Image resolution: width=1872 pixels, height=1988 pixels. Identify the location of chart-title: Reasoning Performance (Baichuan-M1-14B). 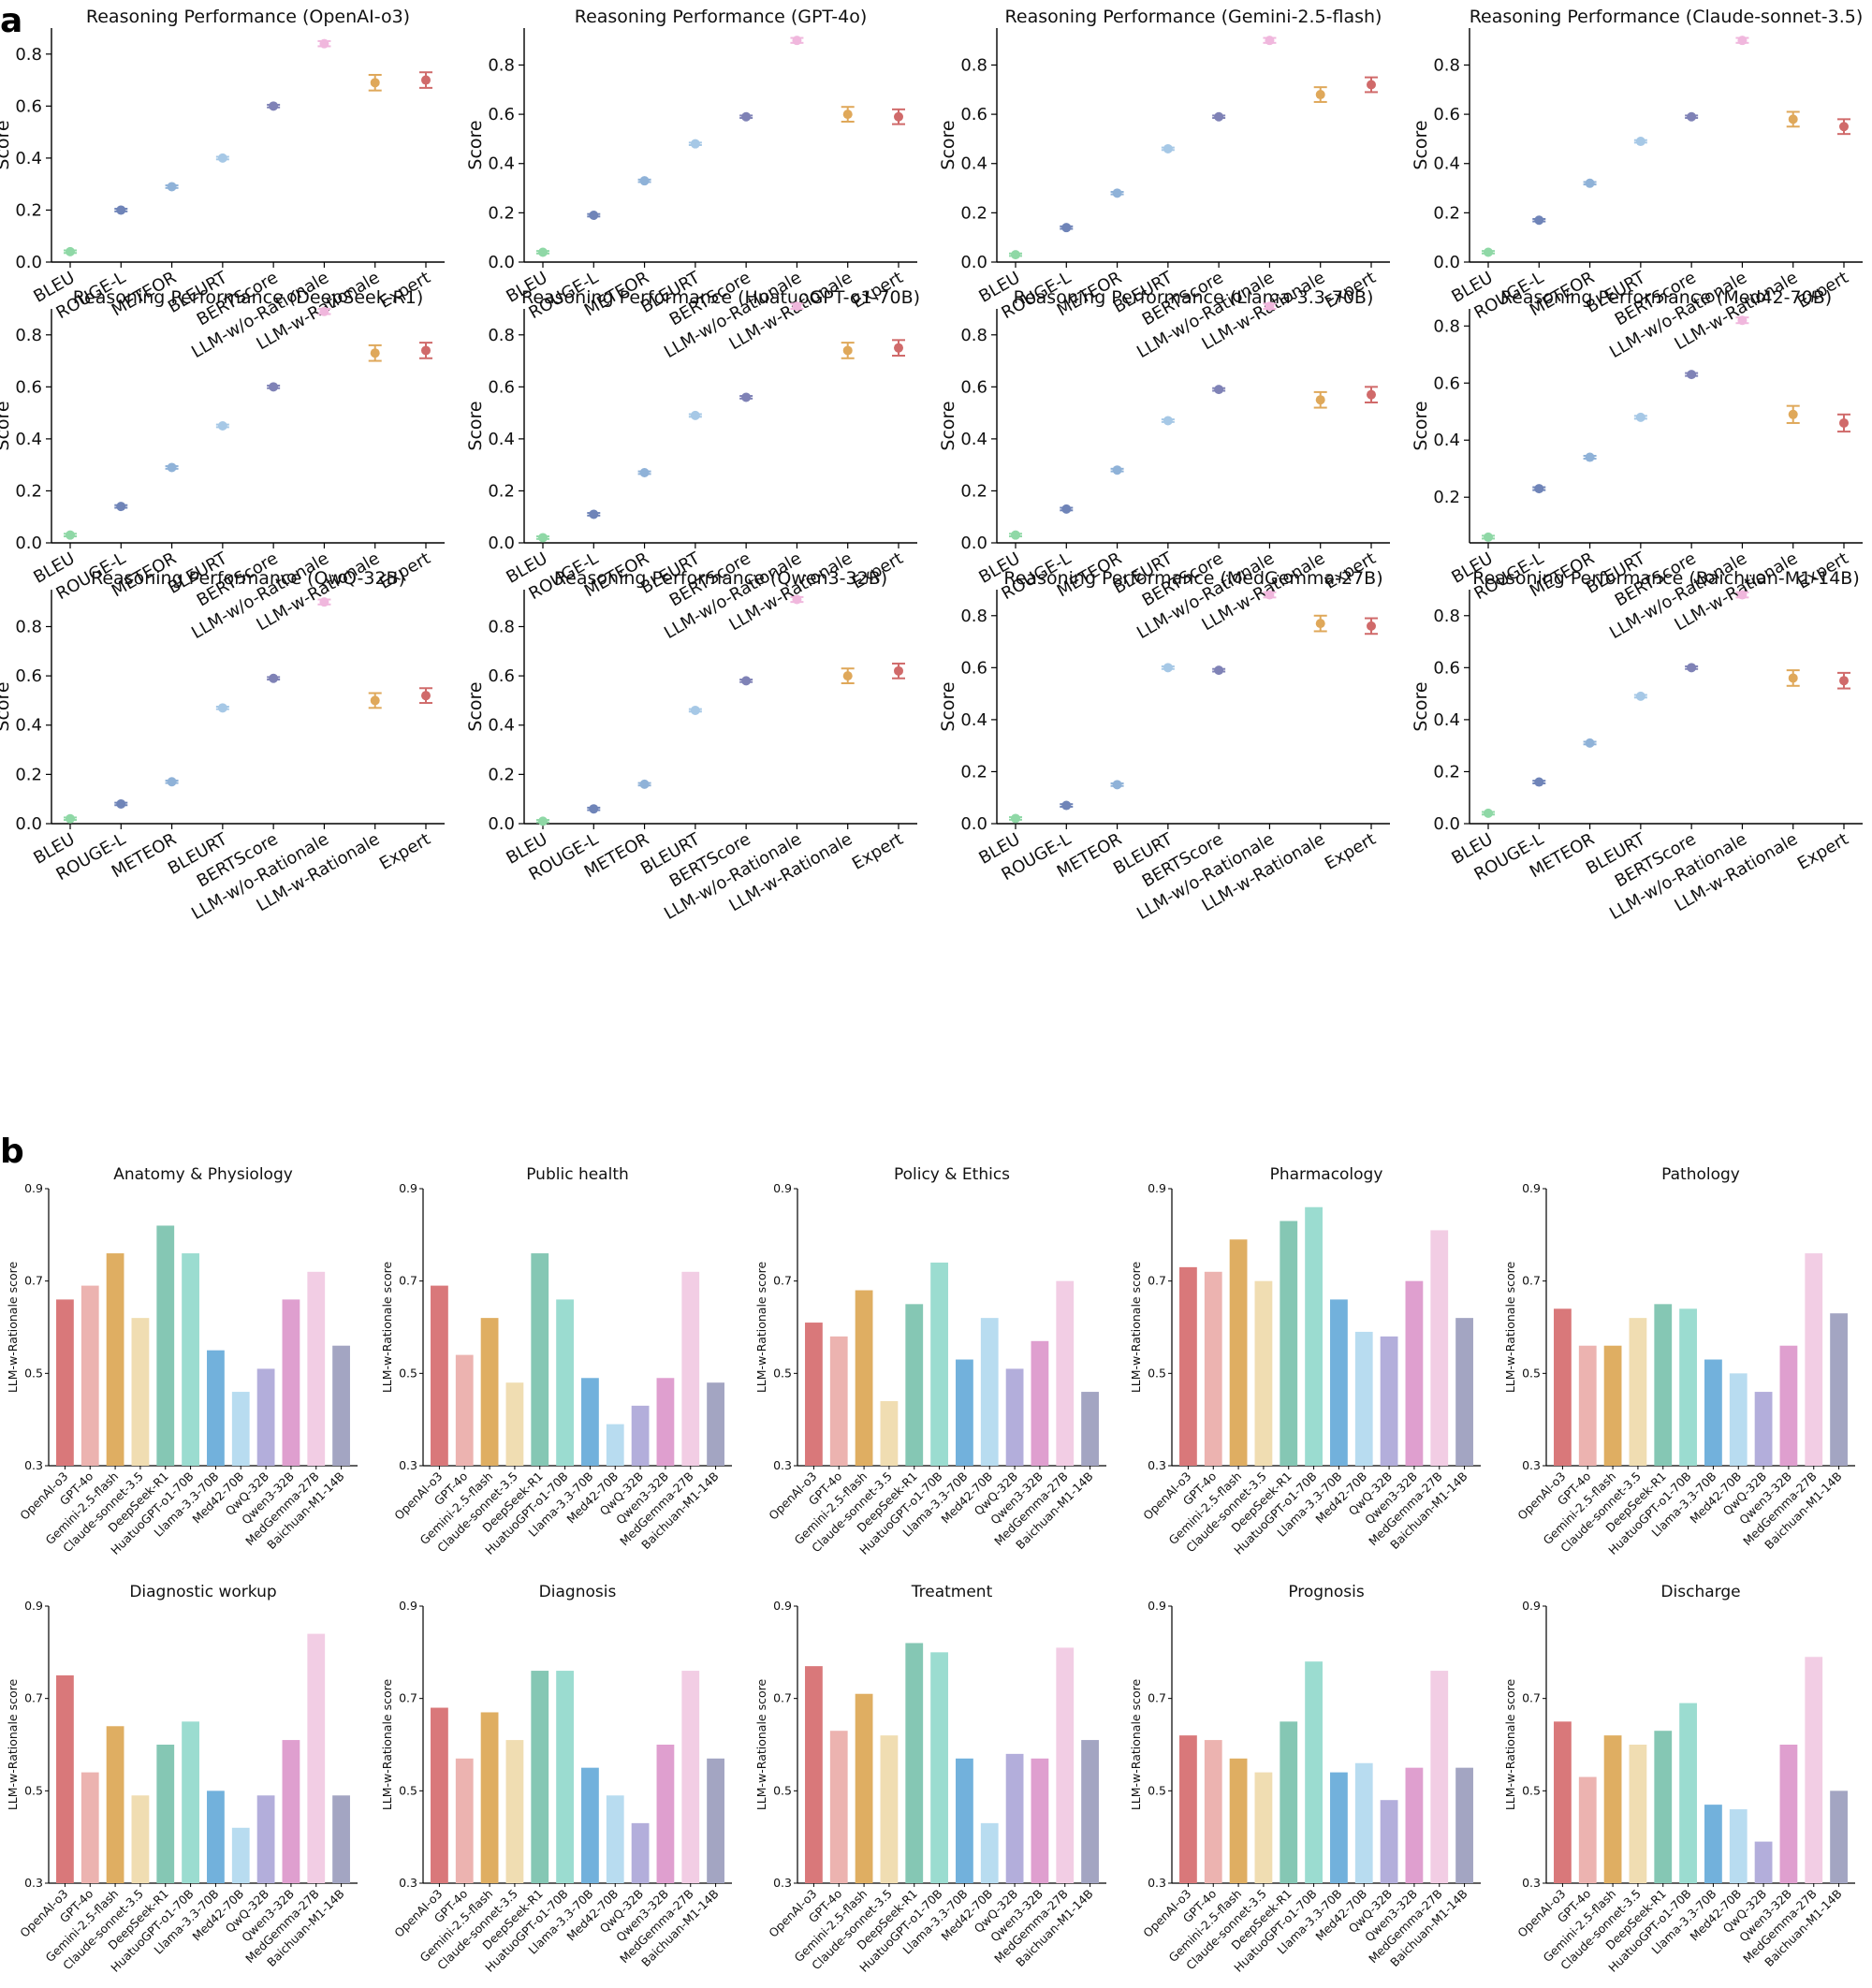
(1666, 578).